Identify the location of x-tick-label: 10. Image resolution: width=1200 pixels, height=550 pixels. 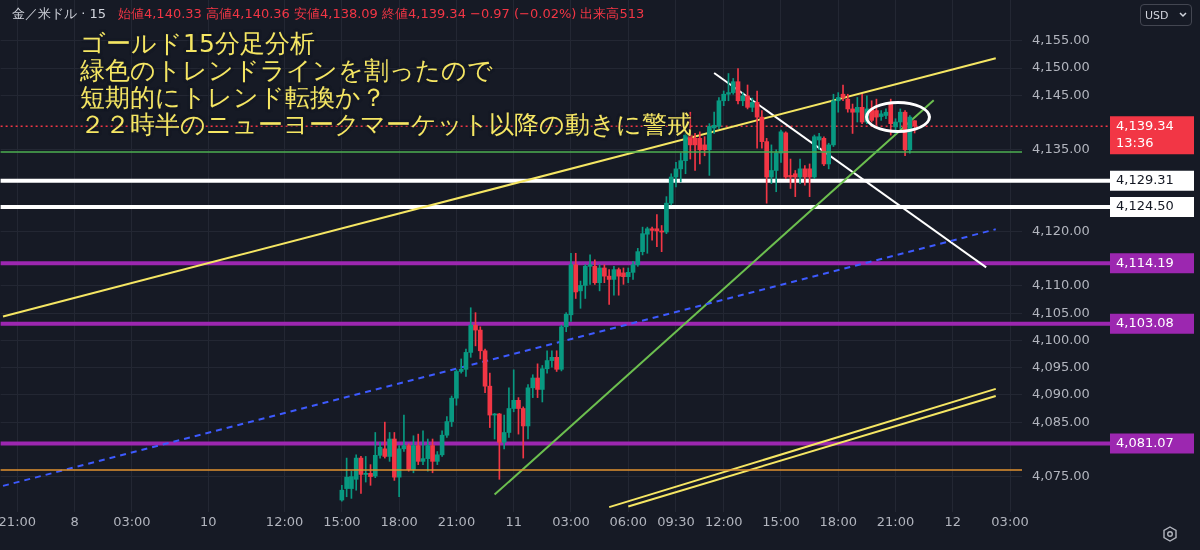
(208, 522).